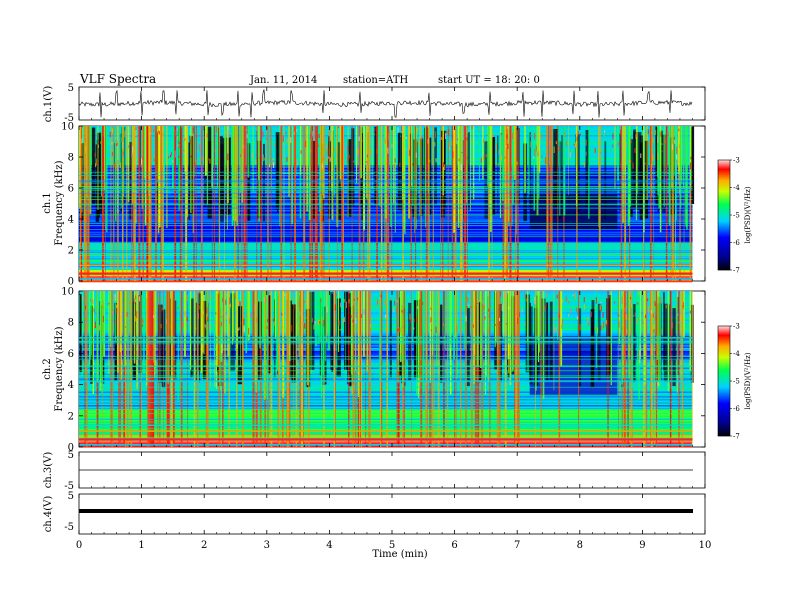  I want to click on y-tick-label: 10, so click(67, 292).